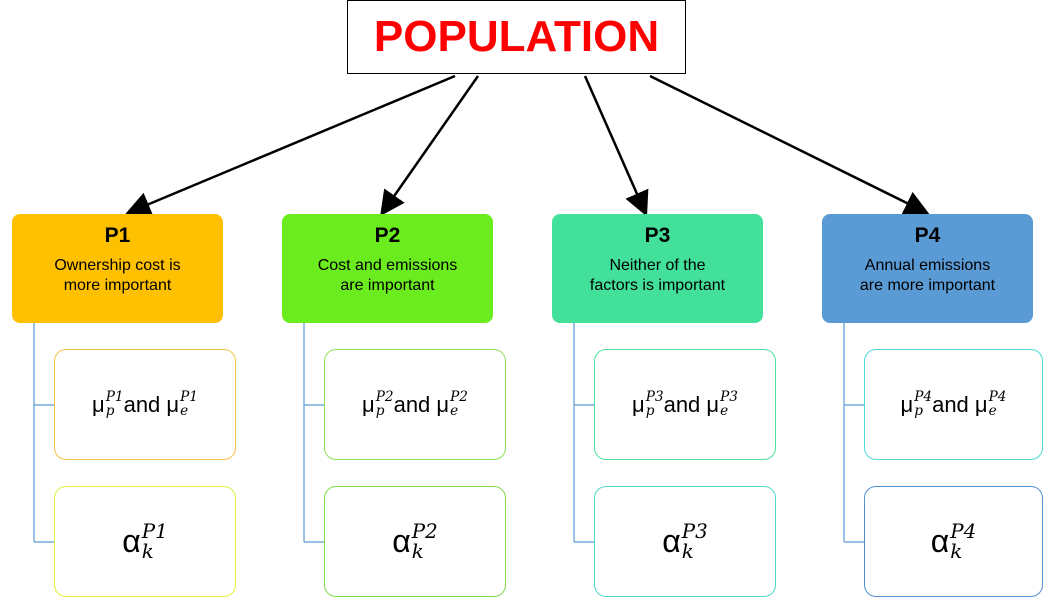 The image size is (1045, 598). I want to click on group-node: P1 Ownership cost is more important, so click(117, 268).